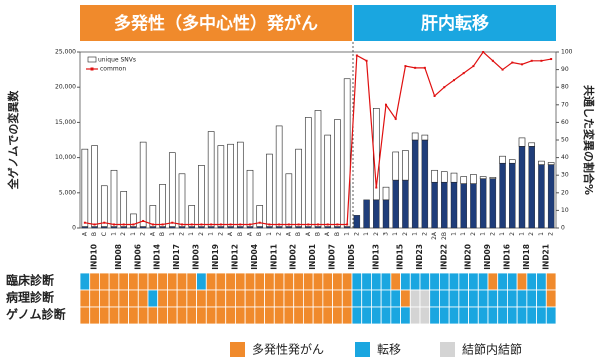  What do you see at coordinates (30, 297) in the screenshot?
I see `row-label: 病理診断` at bounding box center [30, 297].